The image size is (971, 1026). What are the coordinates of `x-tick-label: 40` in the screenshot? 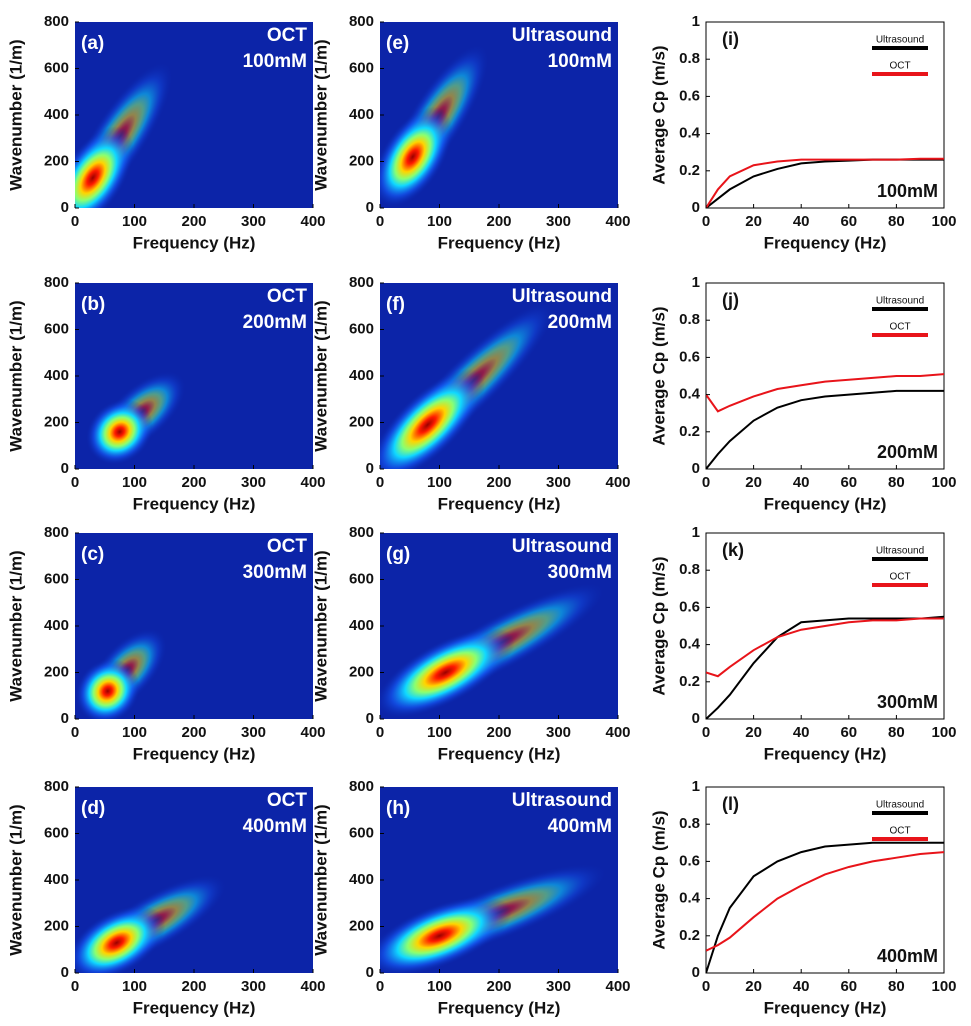 It's located at (801, 482).